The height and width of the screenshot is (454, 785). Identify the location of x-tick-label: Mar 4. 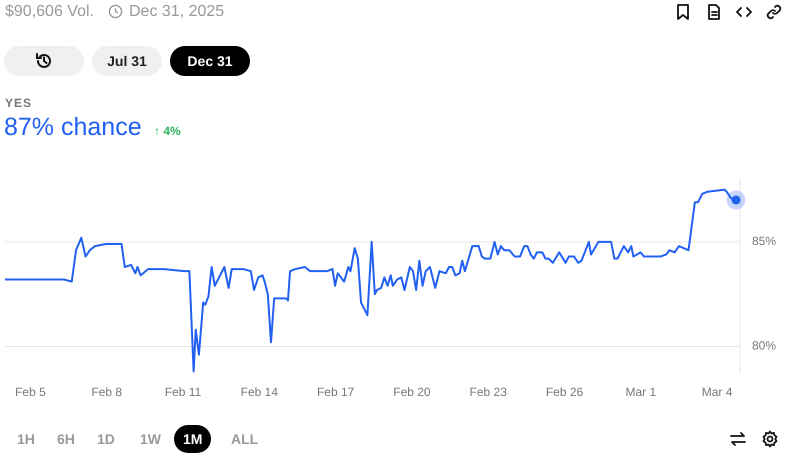
(717, 392).